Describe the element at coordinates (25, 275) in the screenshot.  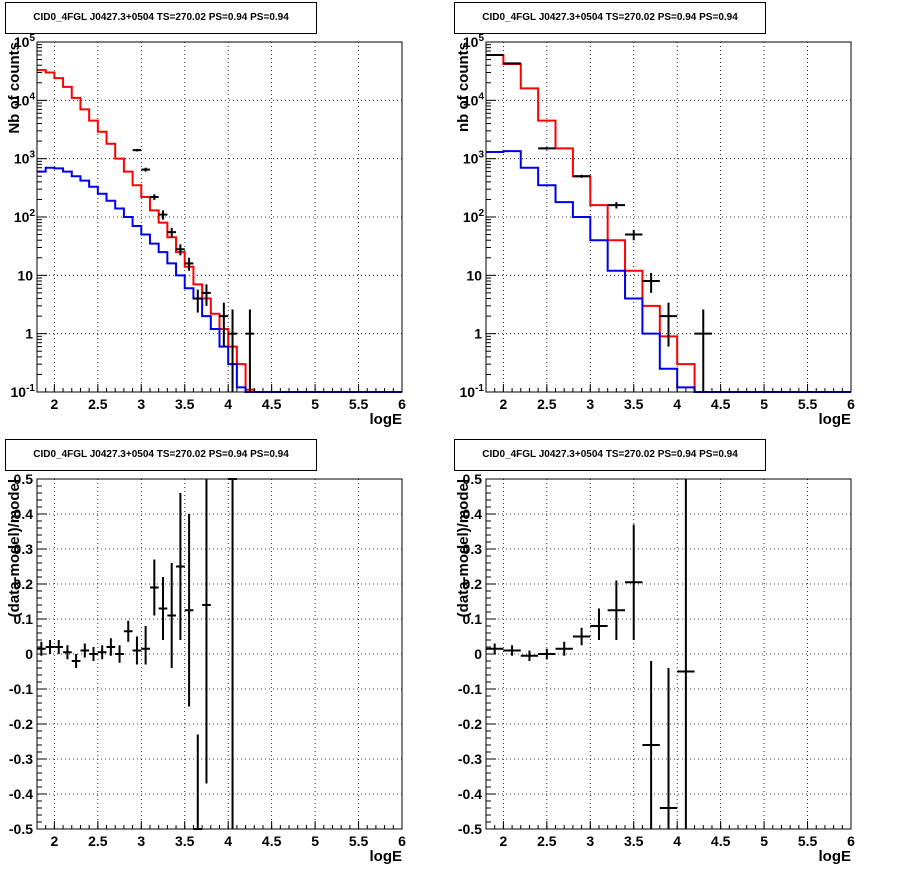
I see `y-tick-label: 10` at that location.